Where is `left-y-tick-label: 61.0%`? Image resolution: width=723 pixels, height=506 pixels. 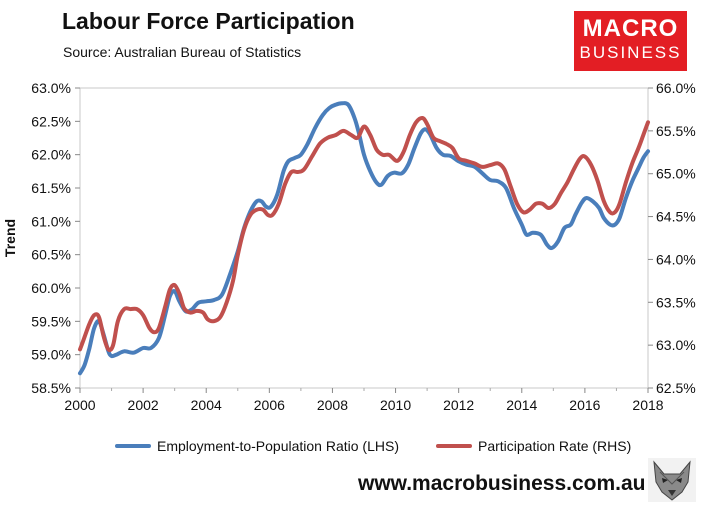
left-y-tick-label: 61.0% is located at coordinates (51, 221).